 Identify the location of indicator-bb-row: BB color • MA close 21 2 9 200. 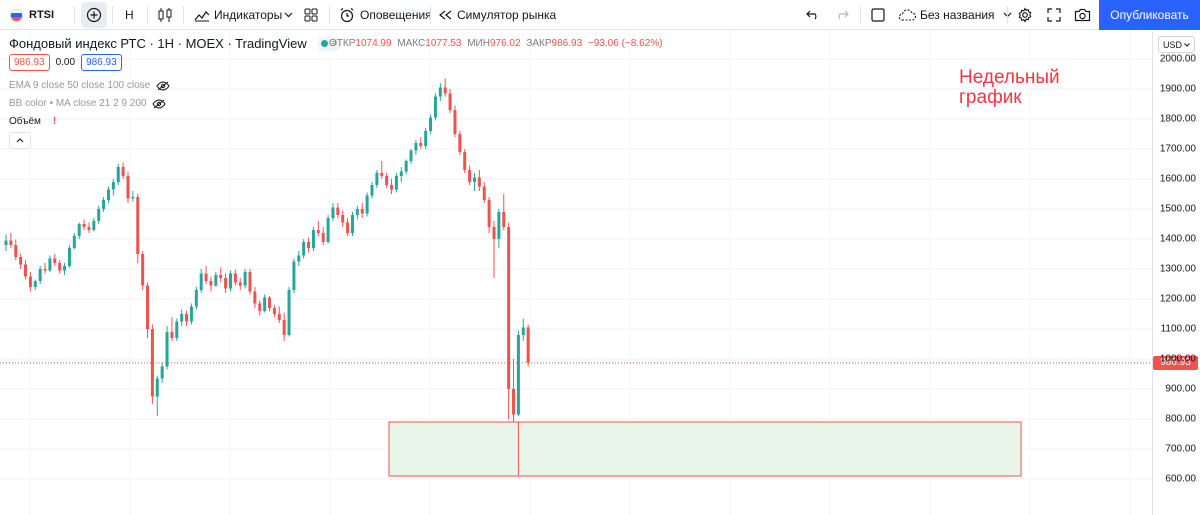
(88, 103).